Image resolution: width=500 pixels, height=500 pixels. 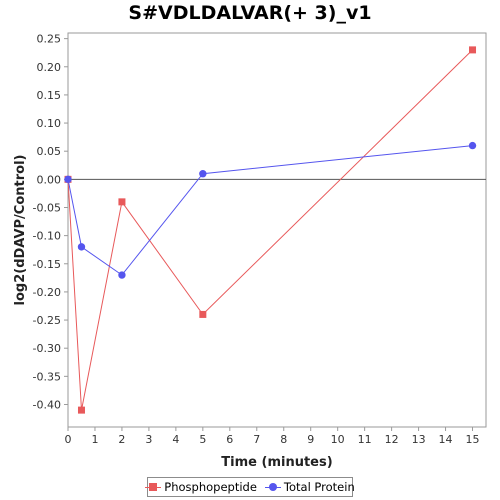 I want to click on x-tick-label: 3, so click(x=148, y=439).